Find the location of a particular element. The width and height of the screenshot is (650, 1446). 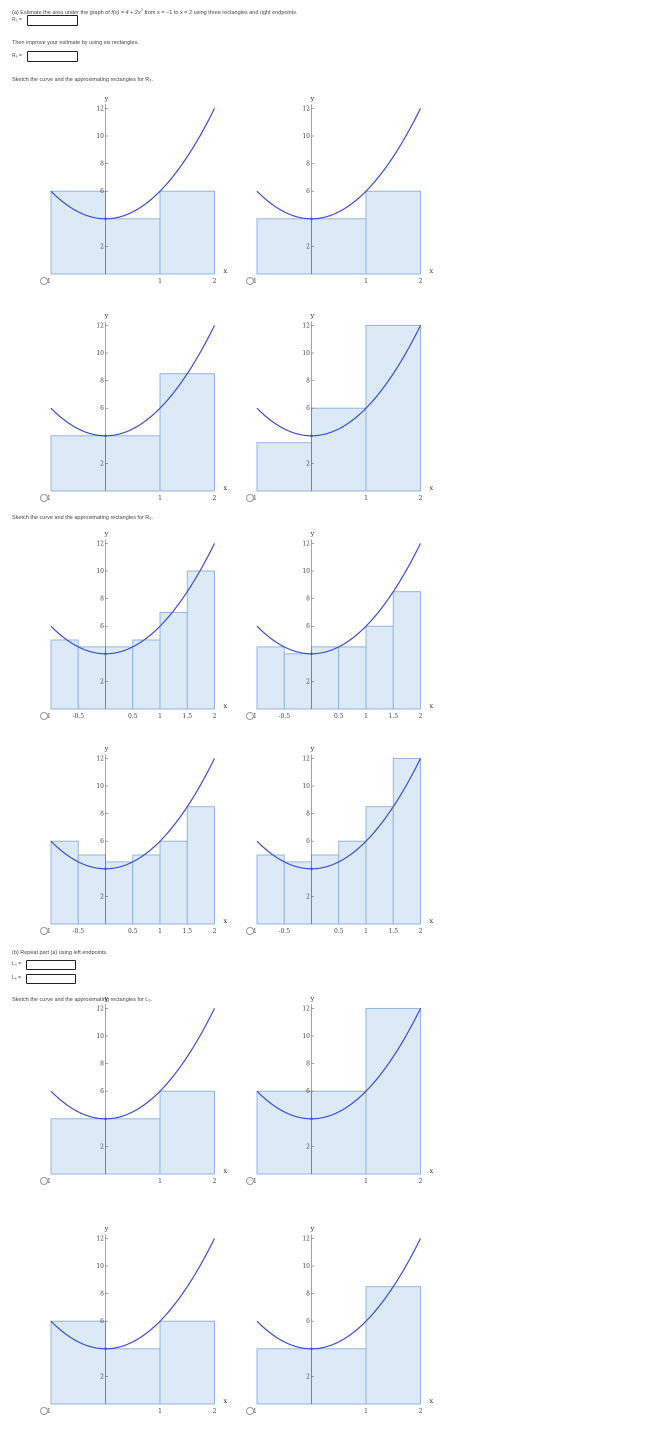

l3-input is located at coordinates (51, 965).